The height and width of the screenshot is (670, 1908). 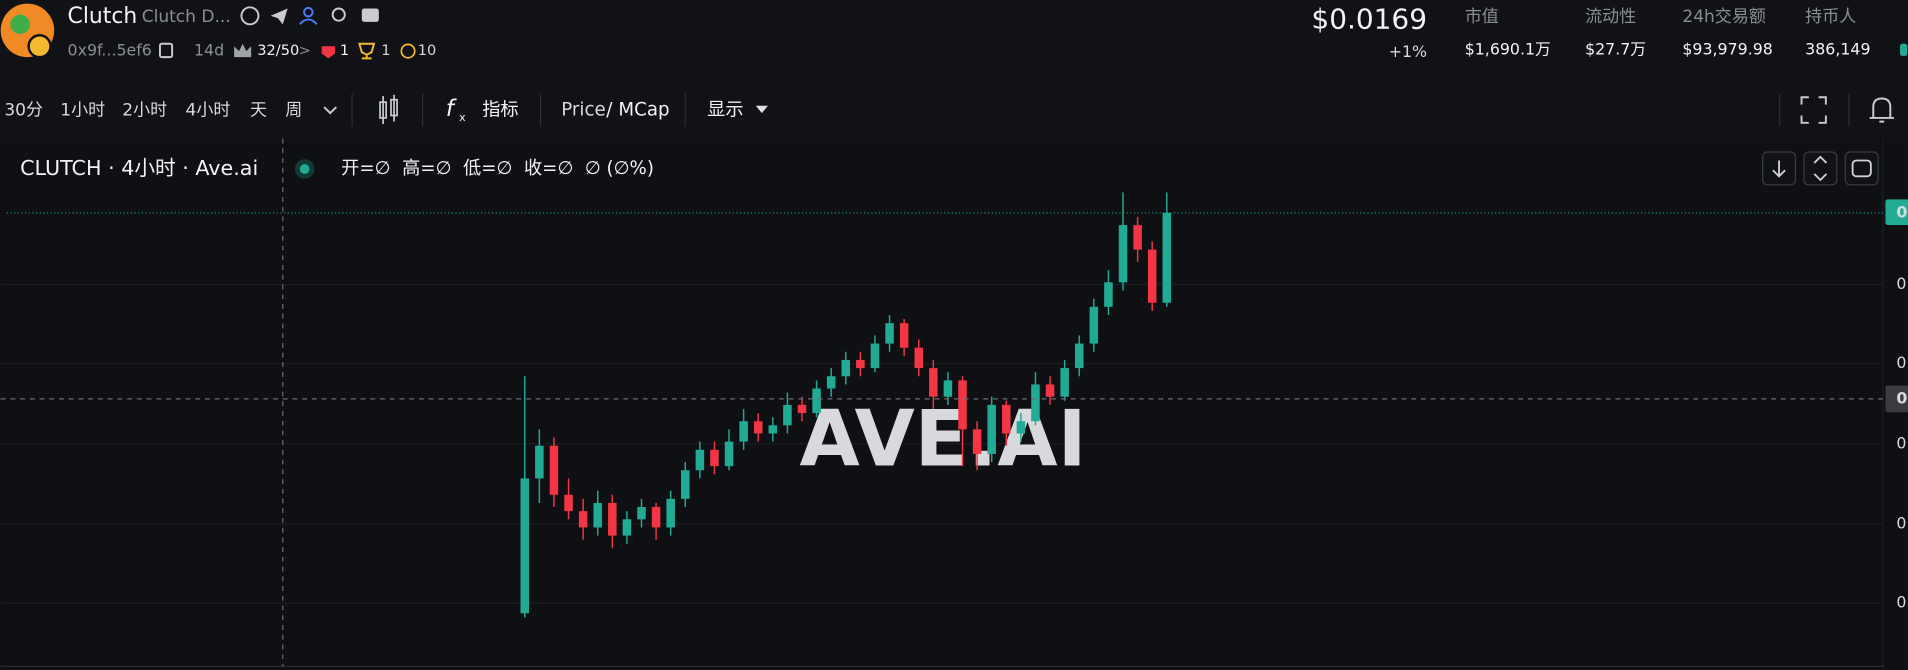 What do you see at coordinates (583, 110) in the screenshot?
I see `price-mode: Price` at bounding box center [583, 110].